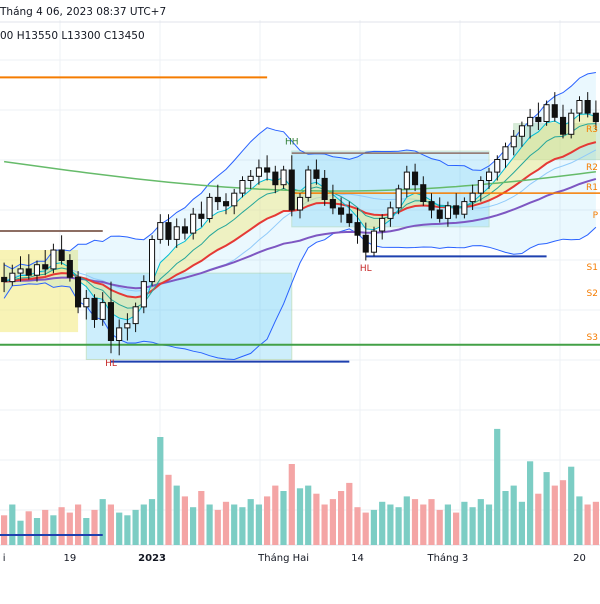 The image size is (600, 604). What do you see at coordinates (592, 268) in the screenshot?
I see `pivot-label: S1` at bounding box center [592, 268].